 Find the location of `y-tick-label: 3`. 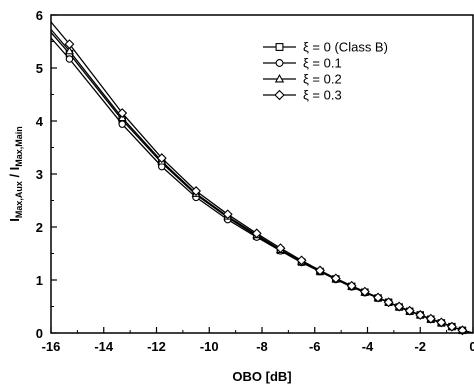

y-tick-label: 3 is located at coordinates (39, 174).